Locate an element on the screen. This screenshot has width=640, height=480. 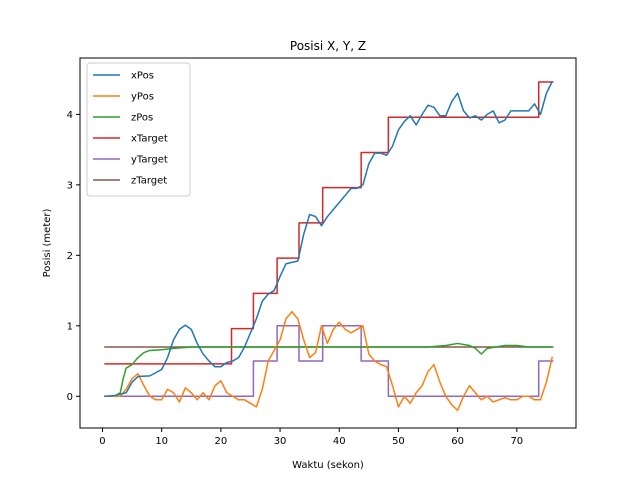
series-line-zpos is located at coordinates (328, 370).